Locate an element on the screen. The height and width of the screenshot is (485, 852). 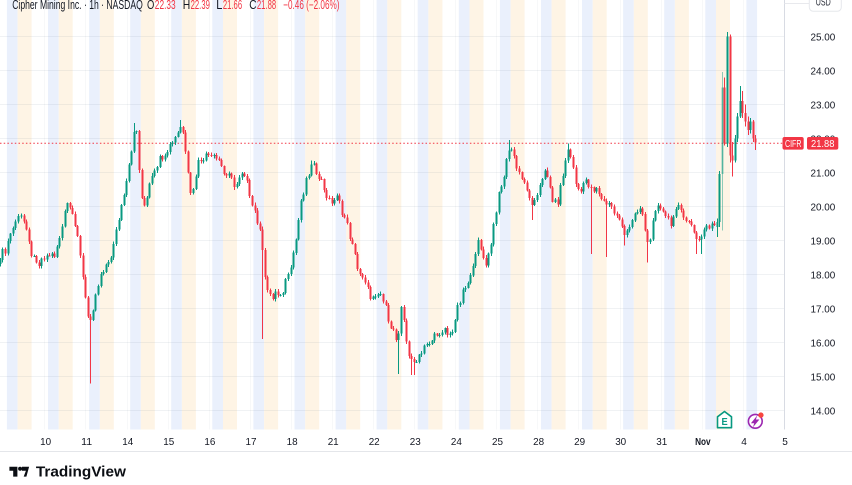
svg-text: 17.00 is located at coordinates (823, 310).